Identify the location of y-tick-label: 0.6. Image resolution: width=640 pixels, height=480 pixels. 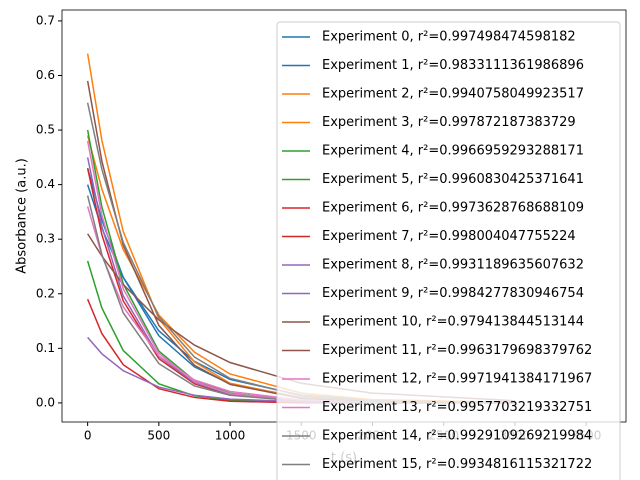
(45, 75).